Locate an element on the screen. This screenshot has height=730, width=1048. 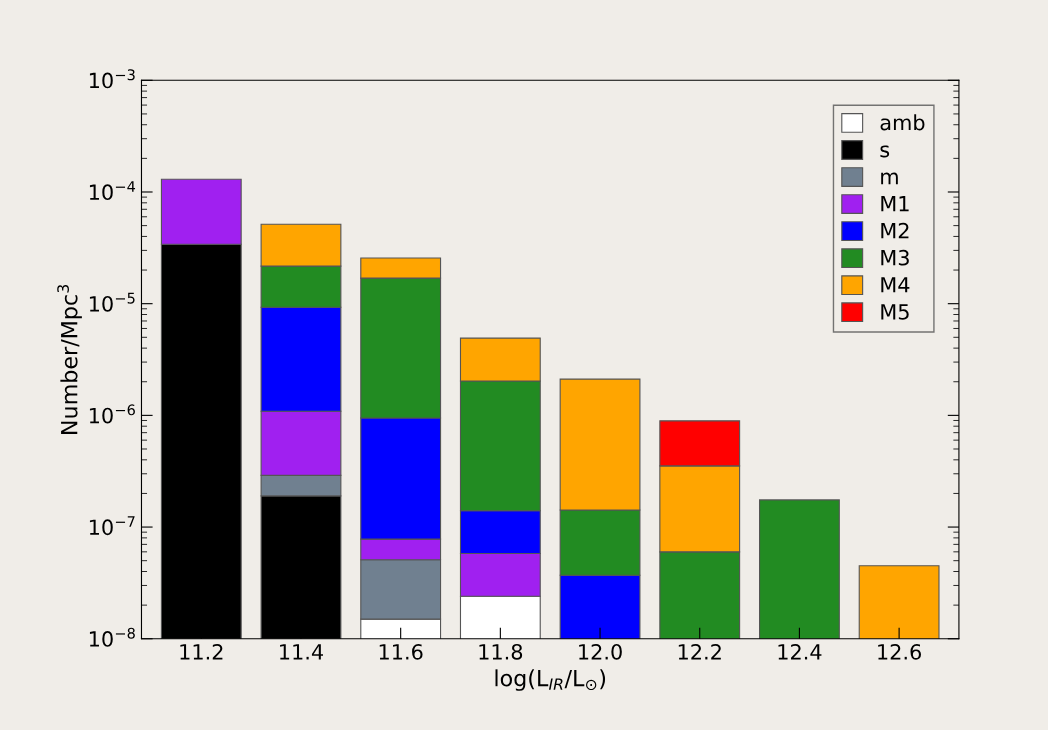
x-tick-label: 11.4 is located at coordinates (302, 652).